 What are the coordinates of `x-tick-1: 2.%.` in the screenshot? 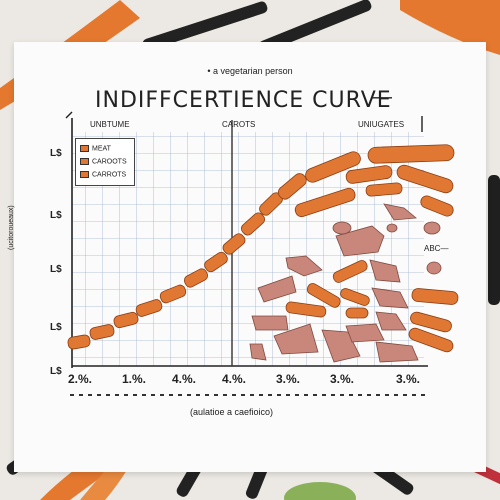 It's located at (80, 379).